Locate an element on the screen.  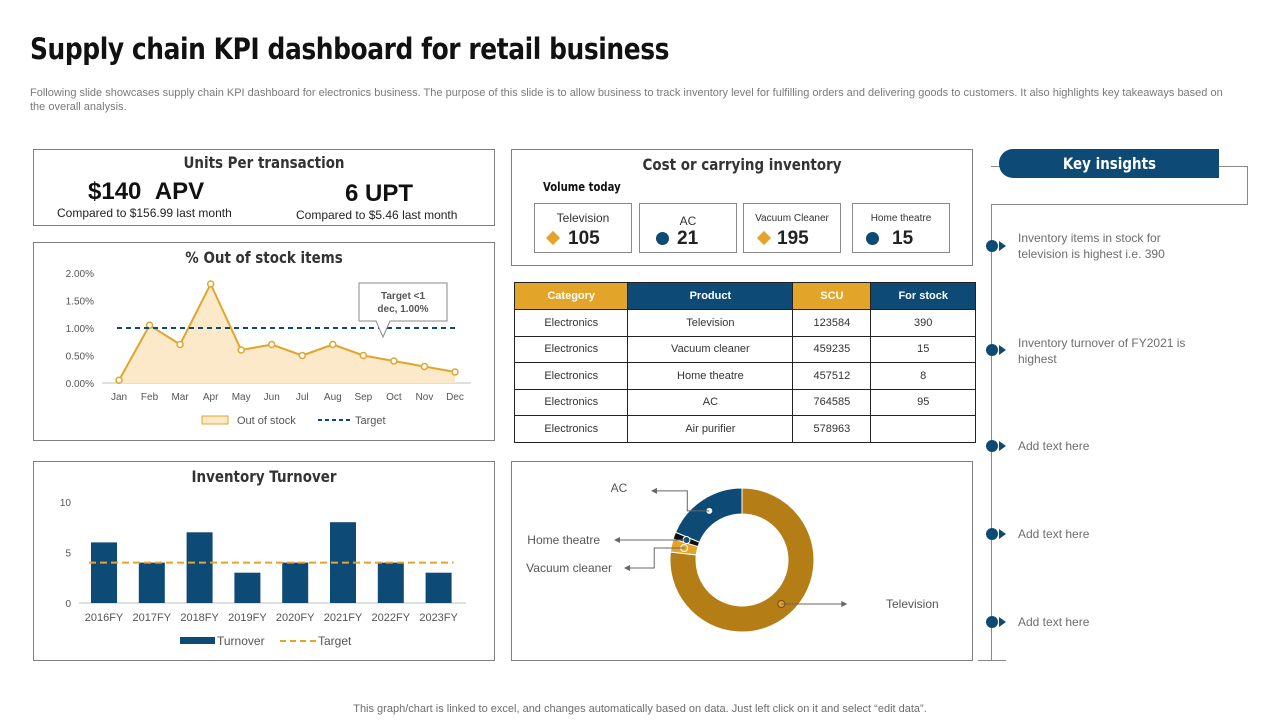
volume-value: 21 is located at coordinates (688, 238).